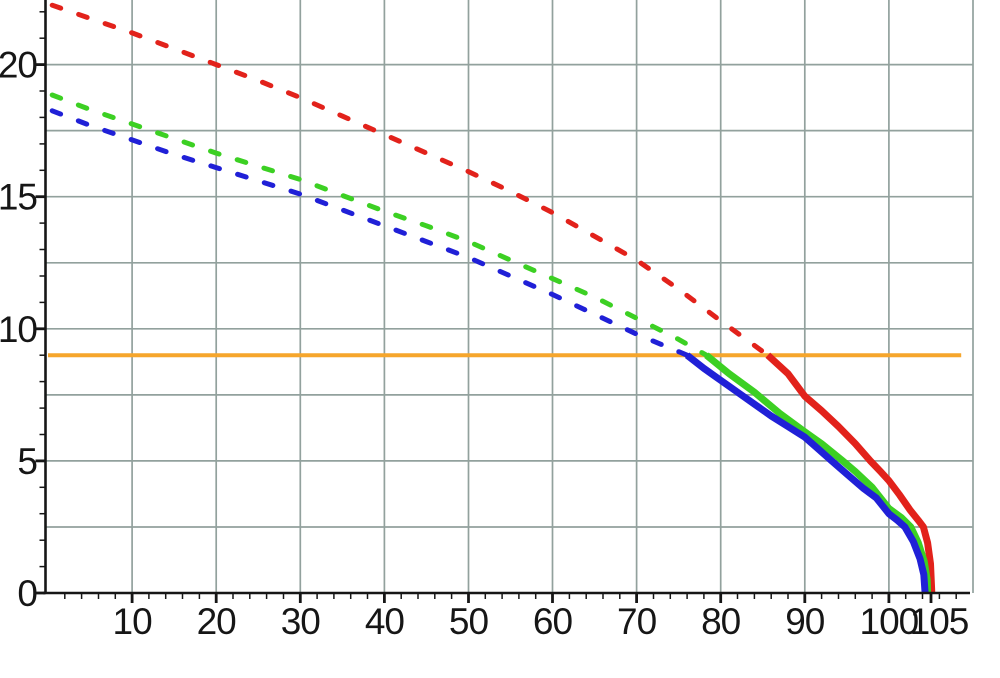  Describe the element at coordinates (939, 621) in the screenshot. I see `x-tick-label-105: 105` at that location.